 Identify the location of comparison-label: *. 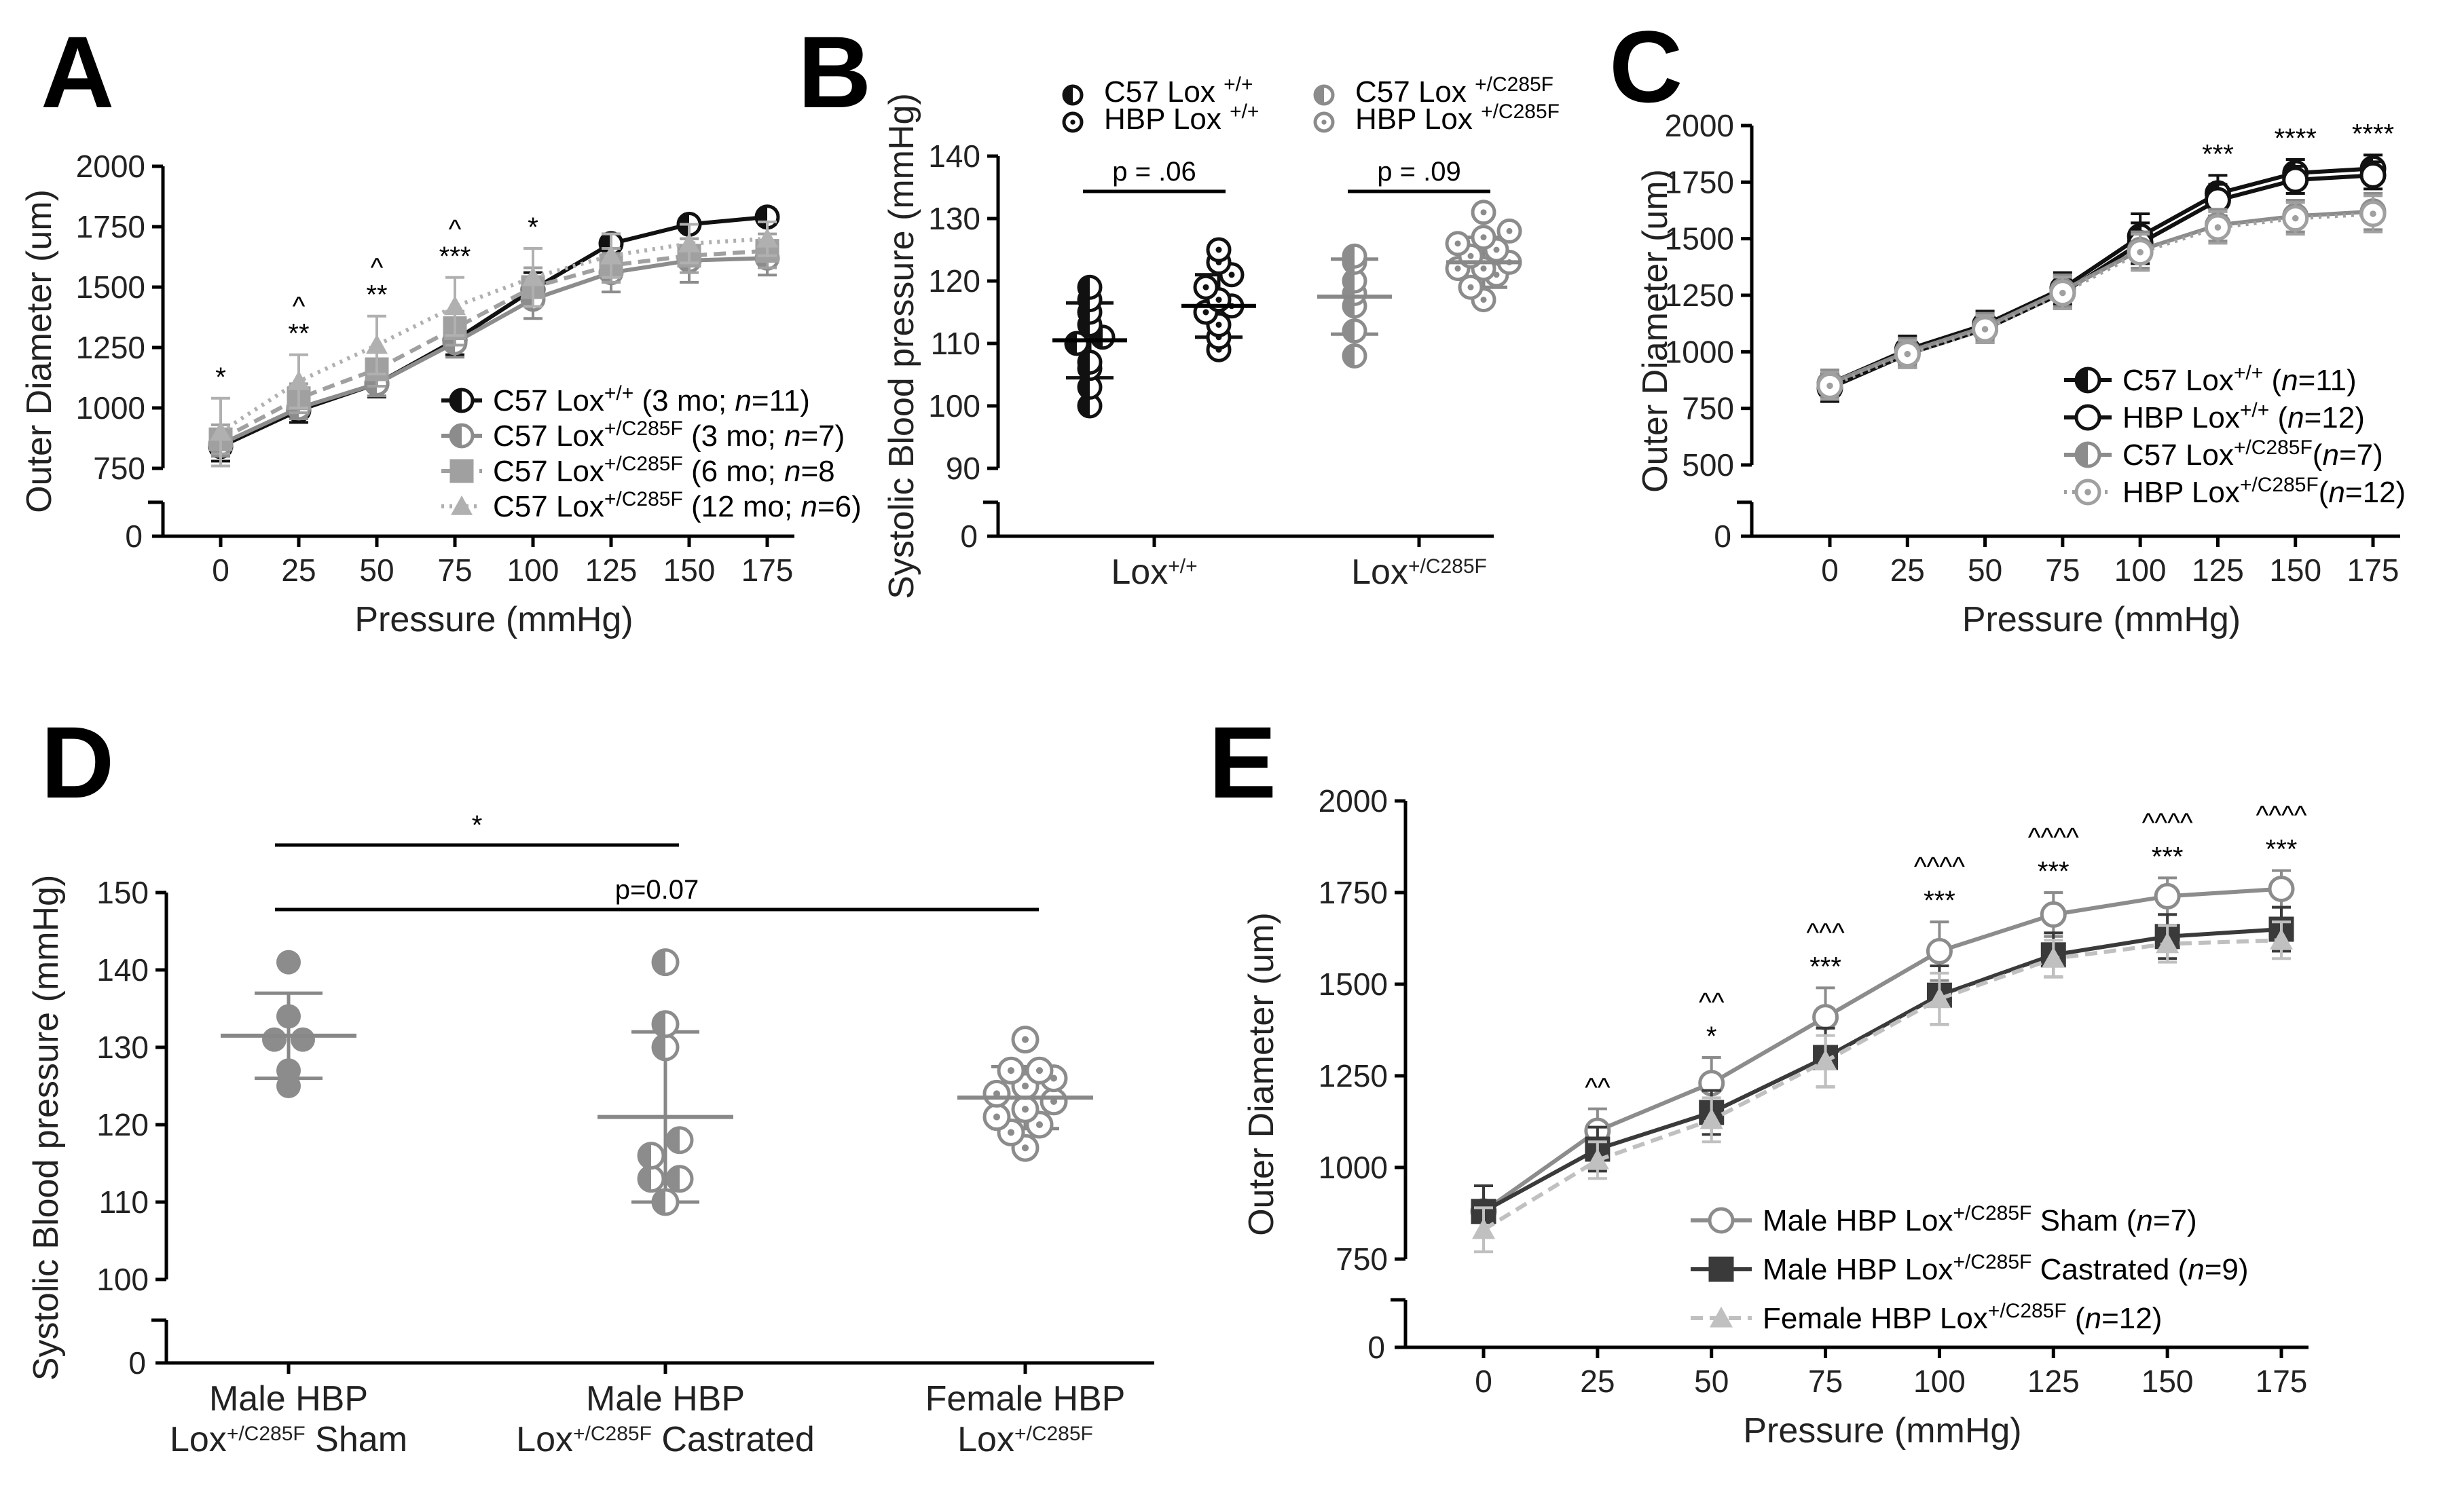
(477, 825).